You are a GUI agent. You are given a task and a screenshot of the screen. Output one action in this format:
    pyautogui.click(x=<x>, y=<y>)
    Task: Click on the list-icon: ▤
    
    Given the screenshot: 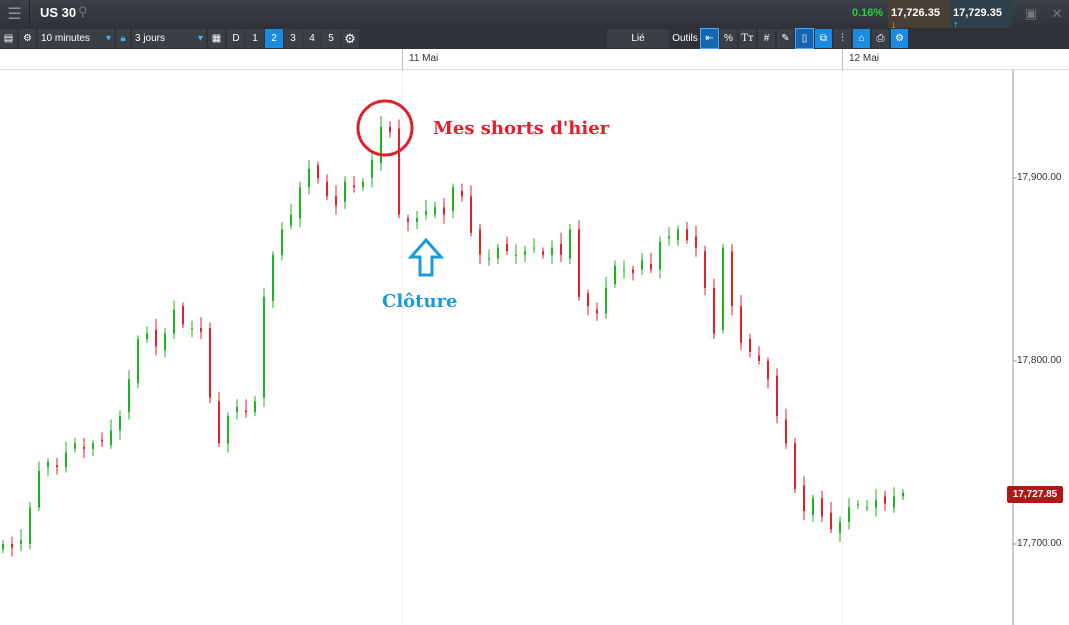 What is the action you would take?
    pyautogui.click(x=8, y=38)
    